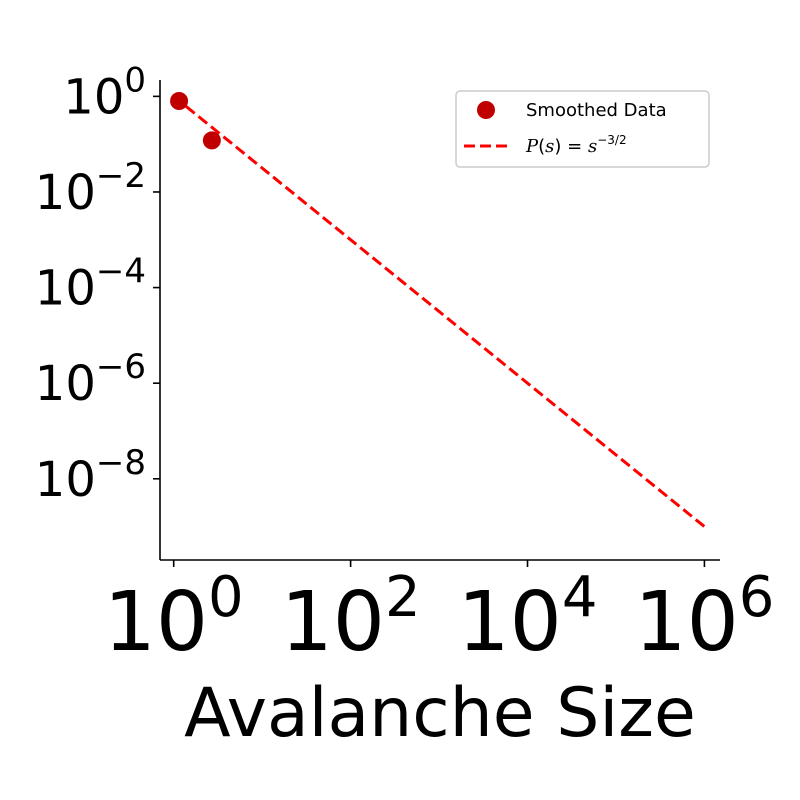 The width and height of the screenshot is (800, 800). I want to click on x-tick-label: 106, so click(704, 617).